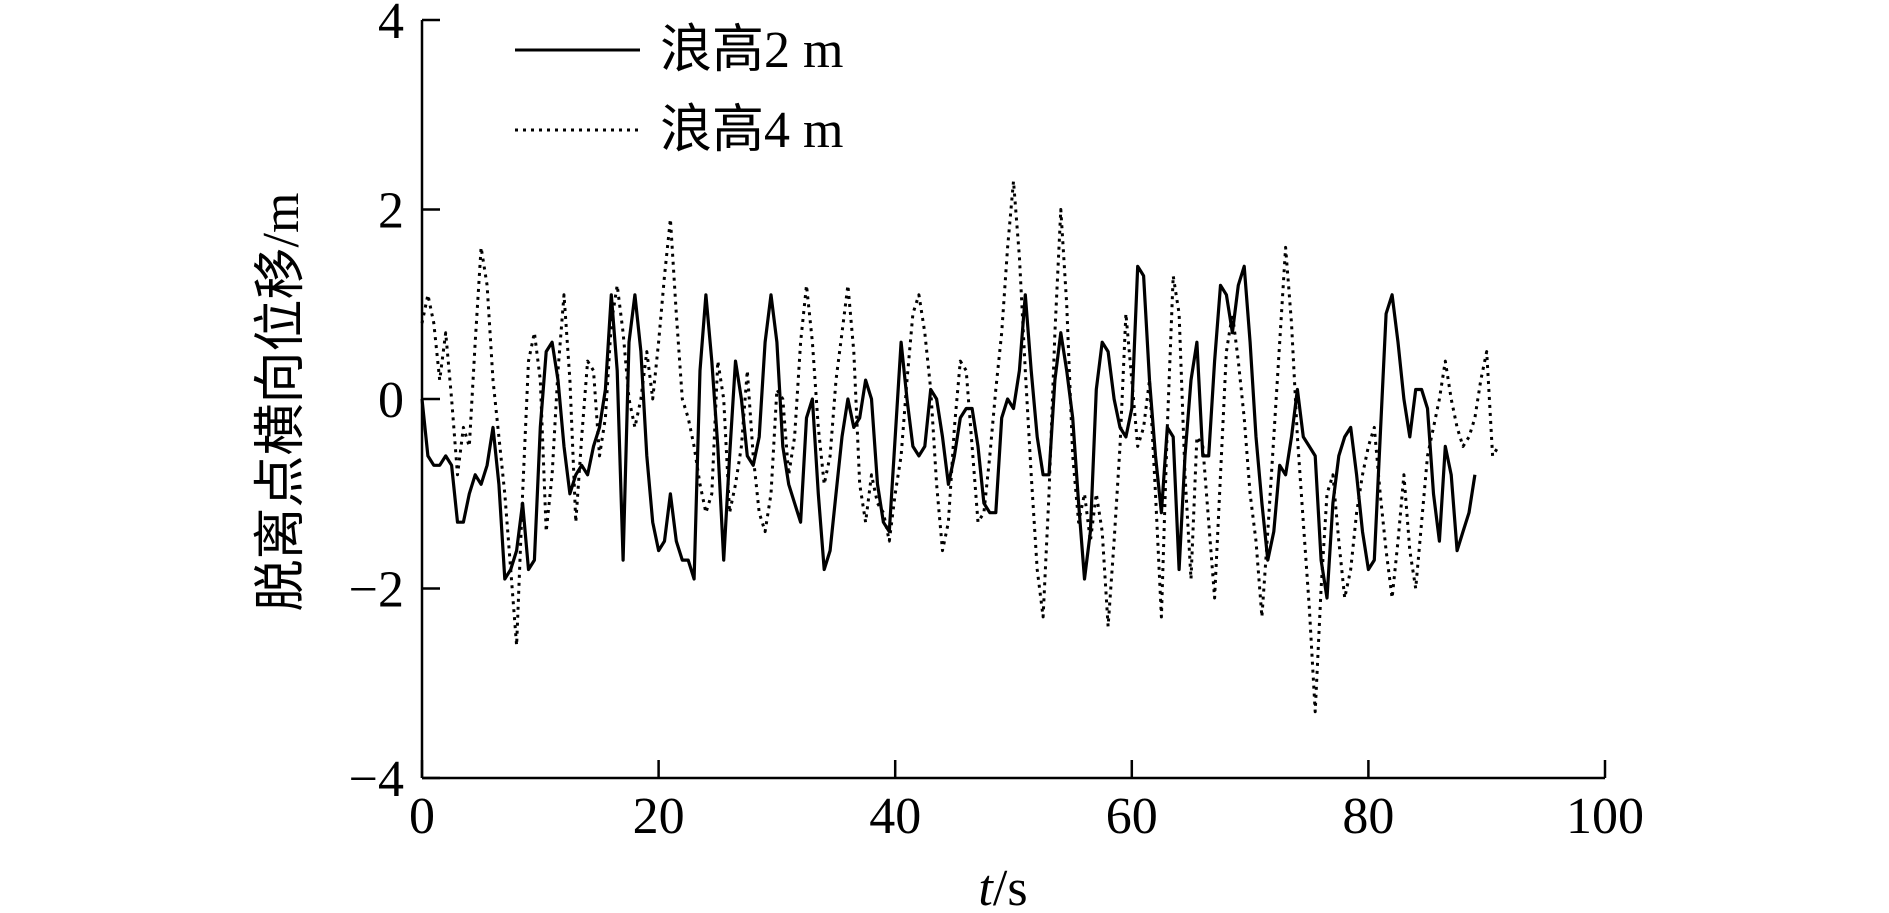  What do you see at coordinates (281, 402) in the screenshot?
I see `y-axis-label: 脱离点横向位移/m` at bounding box center [281, 402].